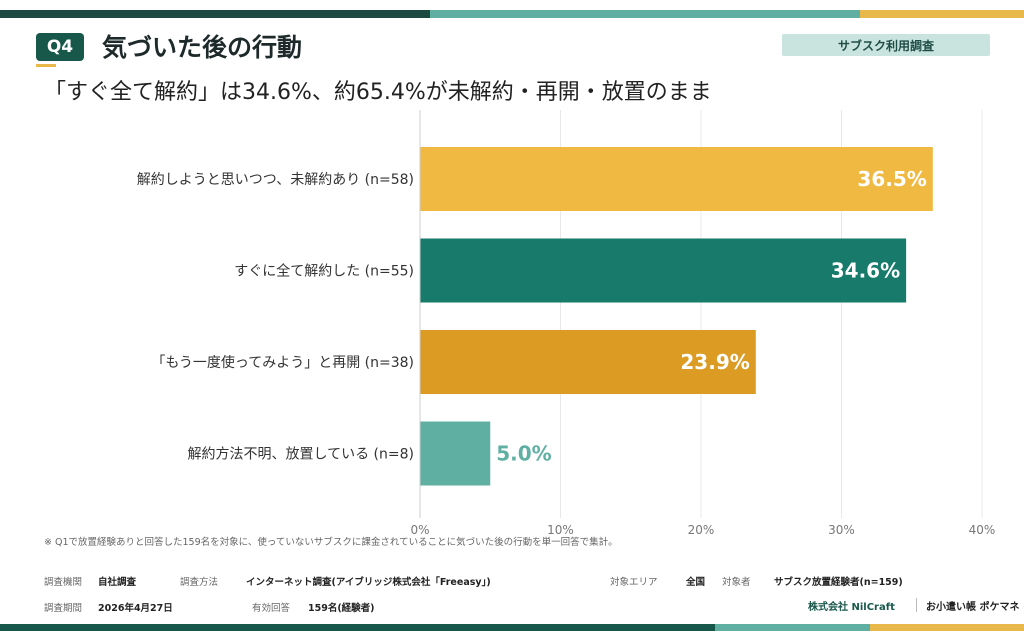  I want to click on top-bar-segment-yellow, so click(942, 14).